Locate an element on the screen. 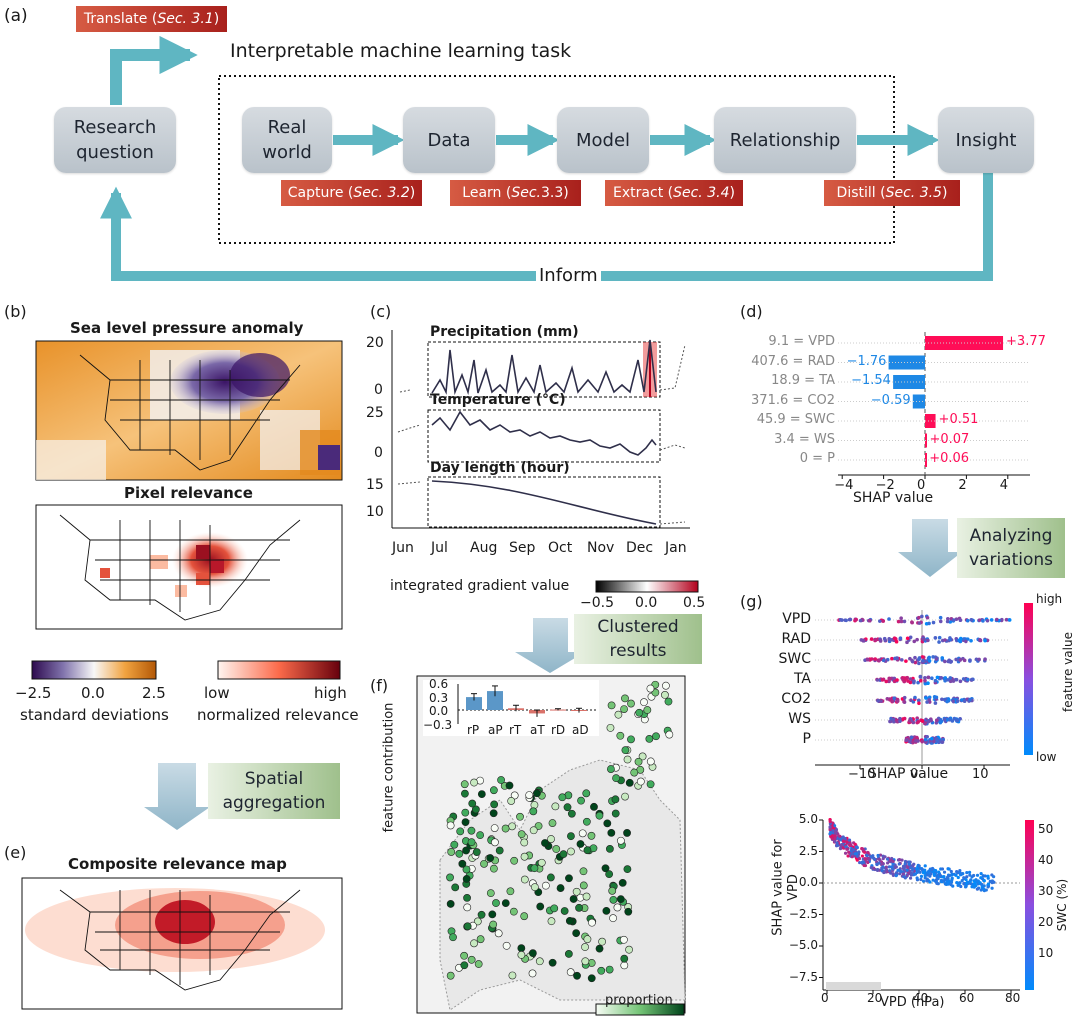  feature-value-colorbar is located at coordinates (1028, 679).